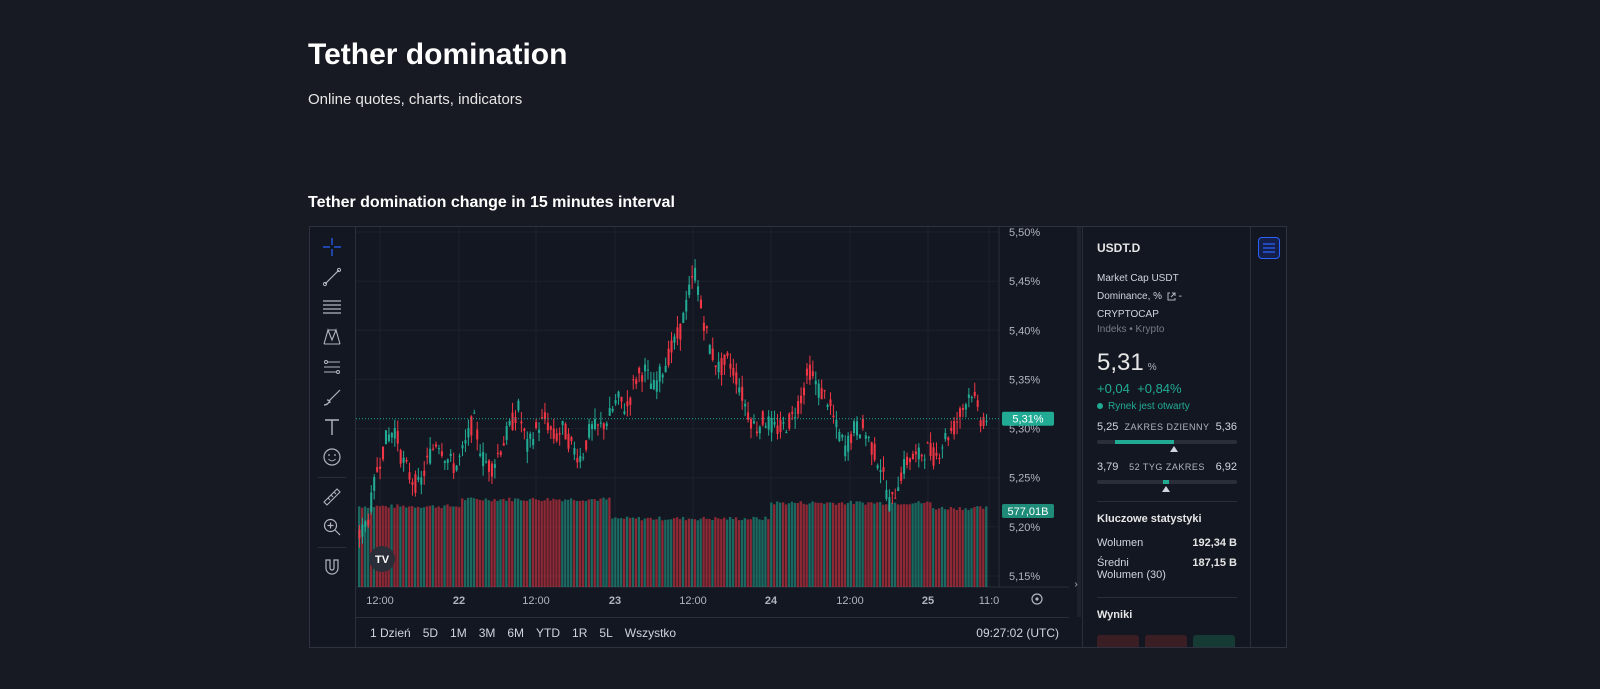 The height and width of the screenshot is (689, 1600). Describe the element at coordinates (606, 633) in the screenshot. I see `range-5y-button: 5L` at that location.